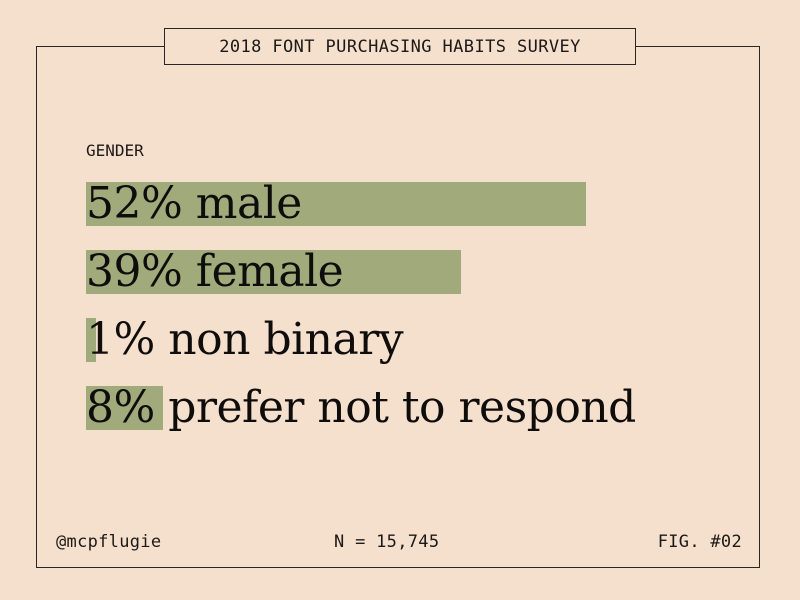  I want to click on figure-title: 2018 FONT PURCHASING HABITS SURVEY, so click(400, 46).